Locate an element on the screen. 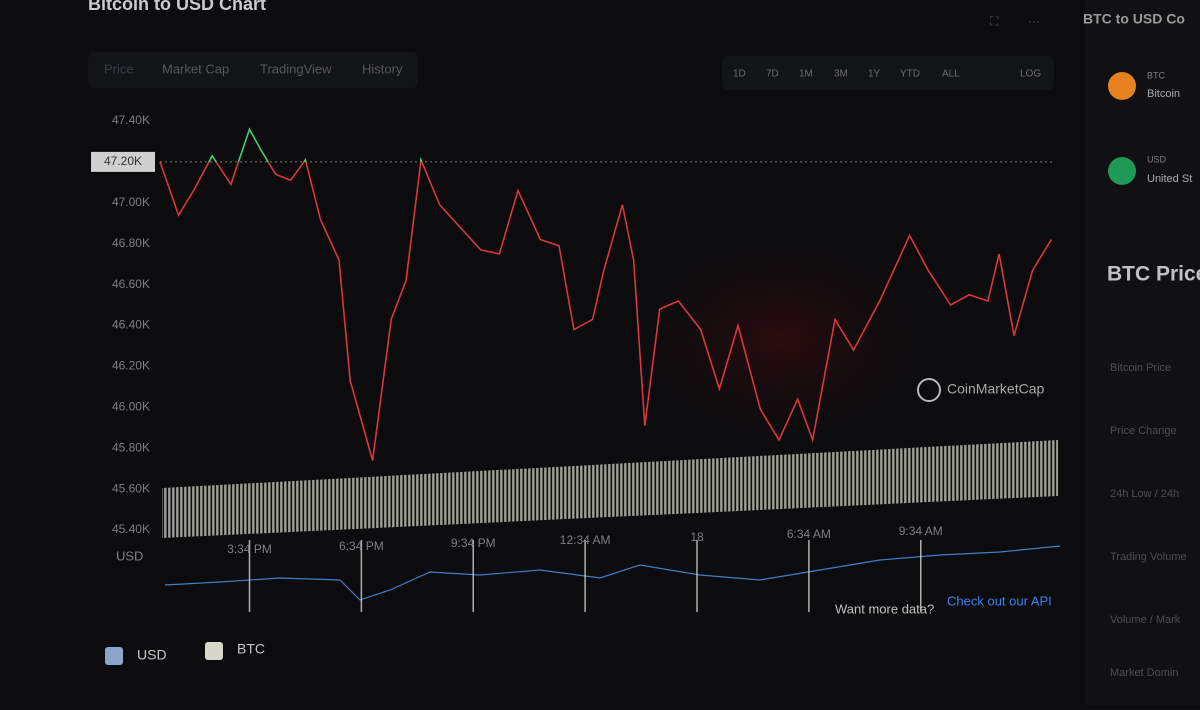 The width and height of the screenshot is (1200, 710). side-title: BTC to USD Co is located at coordinates (1134, 19).